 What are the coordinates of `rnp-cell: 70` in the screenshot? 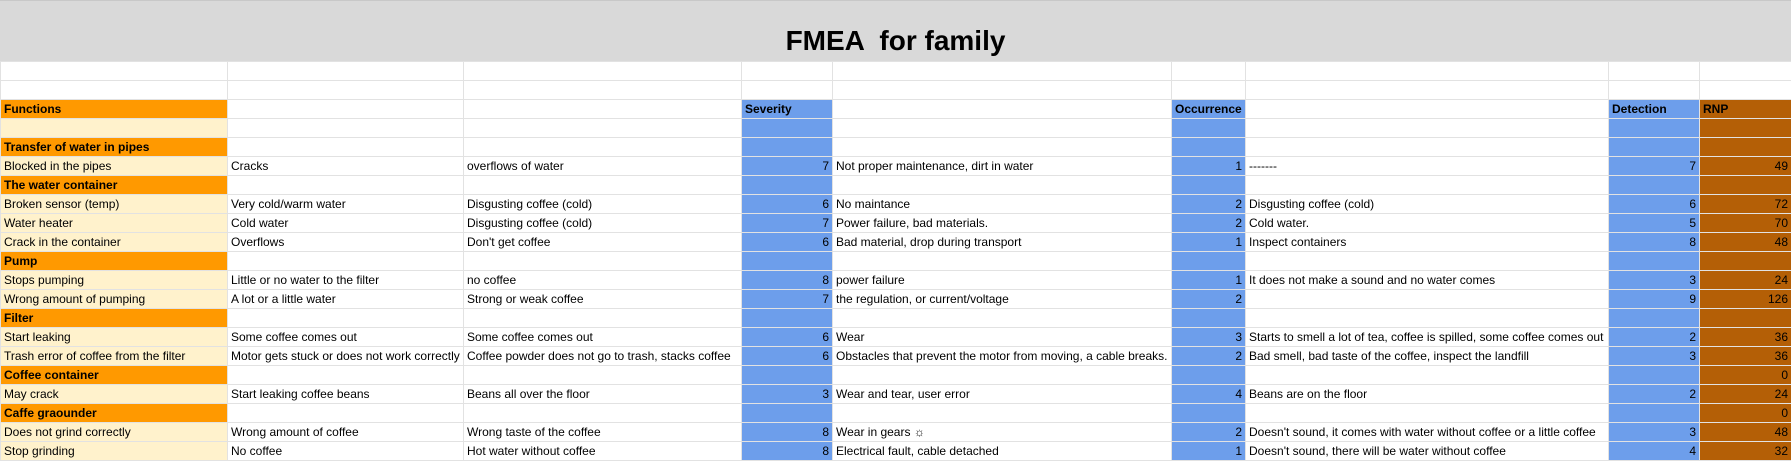 It's located at (1745, 223).